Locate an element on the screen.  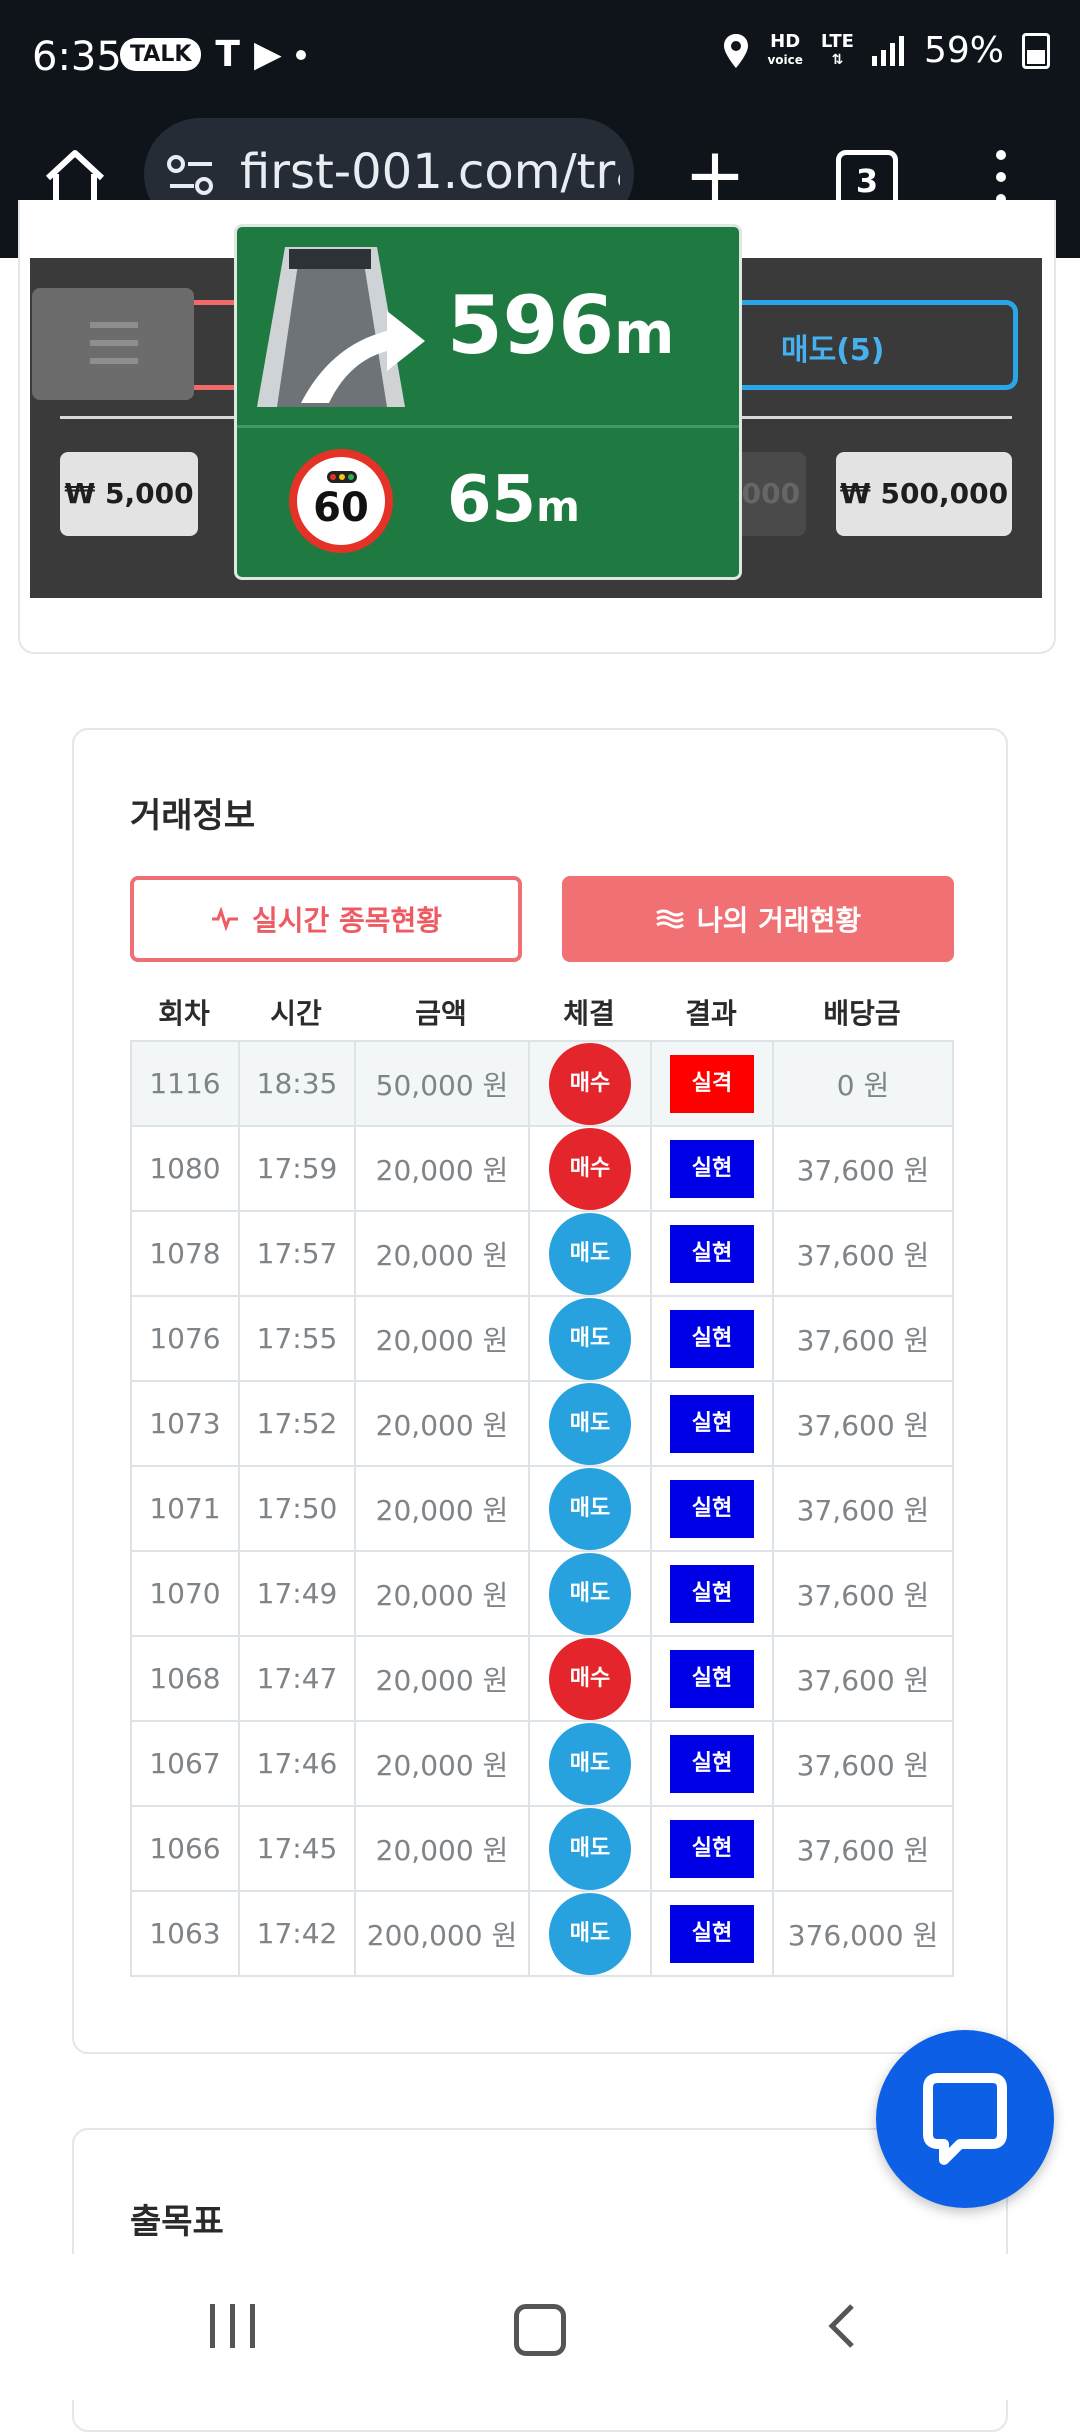
table-row: 1071 17:50 20,000 원 매도 실현 37,600 원 is located at coordinates (542, 1508).